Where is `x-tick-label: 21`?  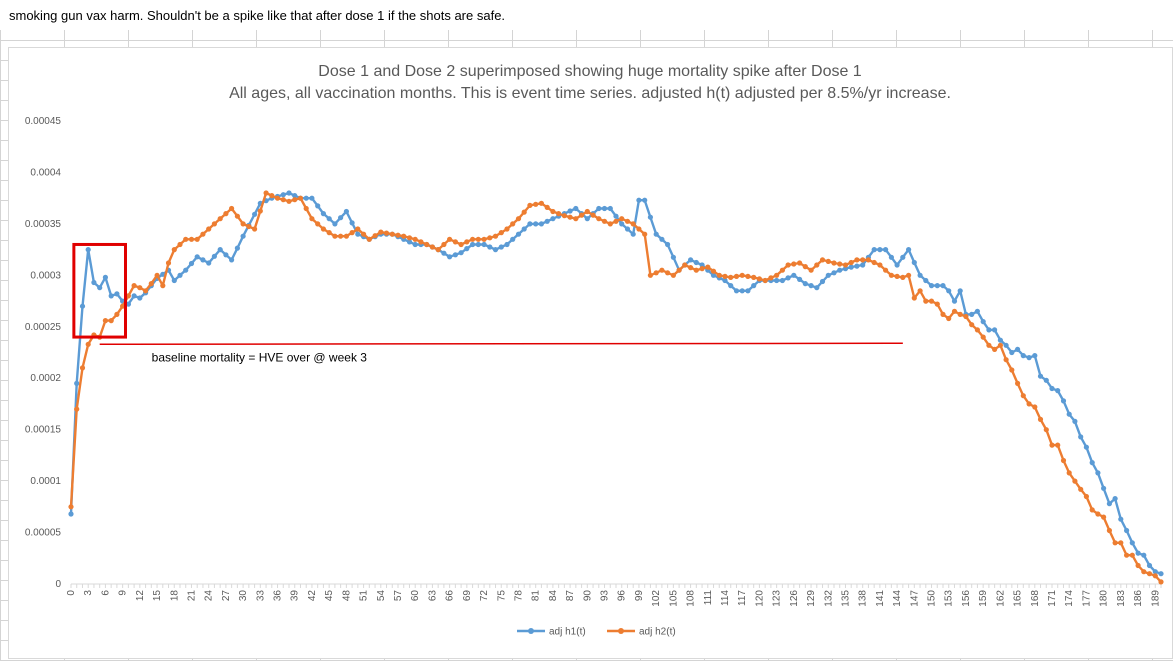
x-tick-label: 21 is located at coordinates (191, 596).